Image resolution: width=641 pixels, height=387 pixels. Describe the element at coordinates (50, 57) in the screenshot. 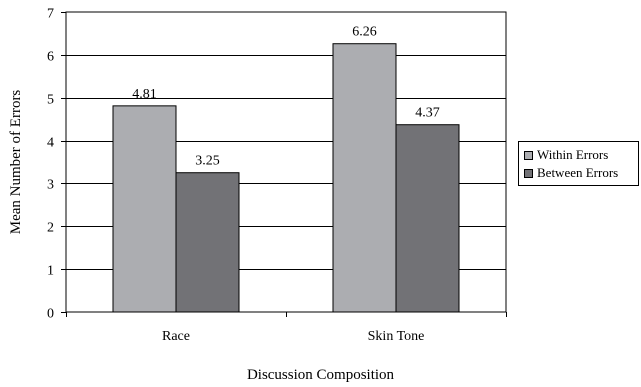

I see `y-tick-label: 6` at that location.